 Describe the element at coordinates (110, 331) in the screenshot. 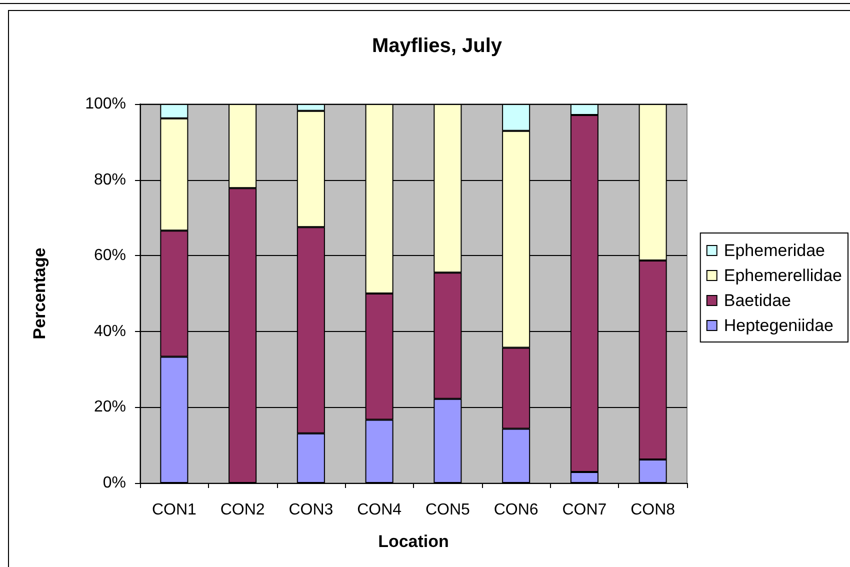

I see `y-tick-label: 40%` at that location.